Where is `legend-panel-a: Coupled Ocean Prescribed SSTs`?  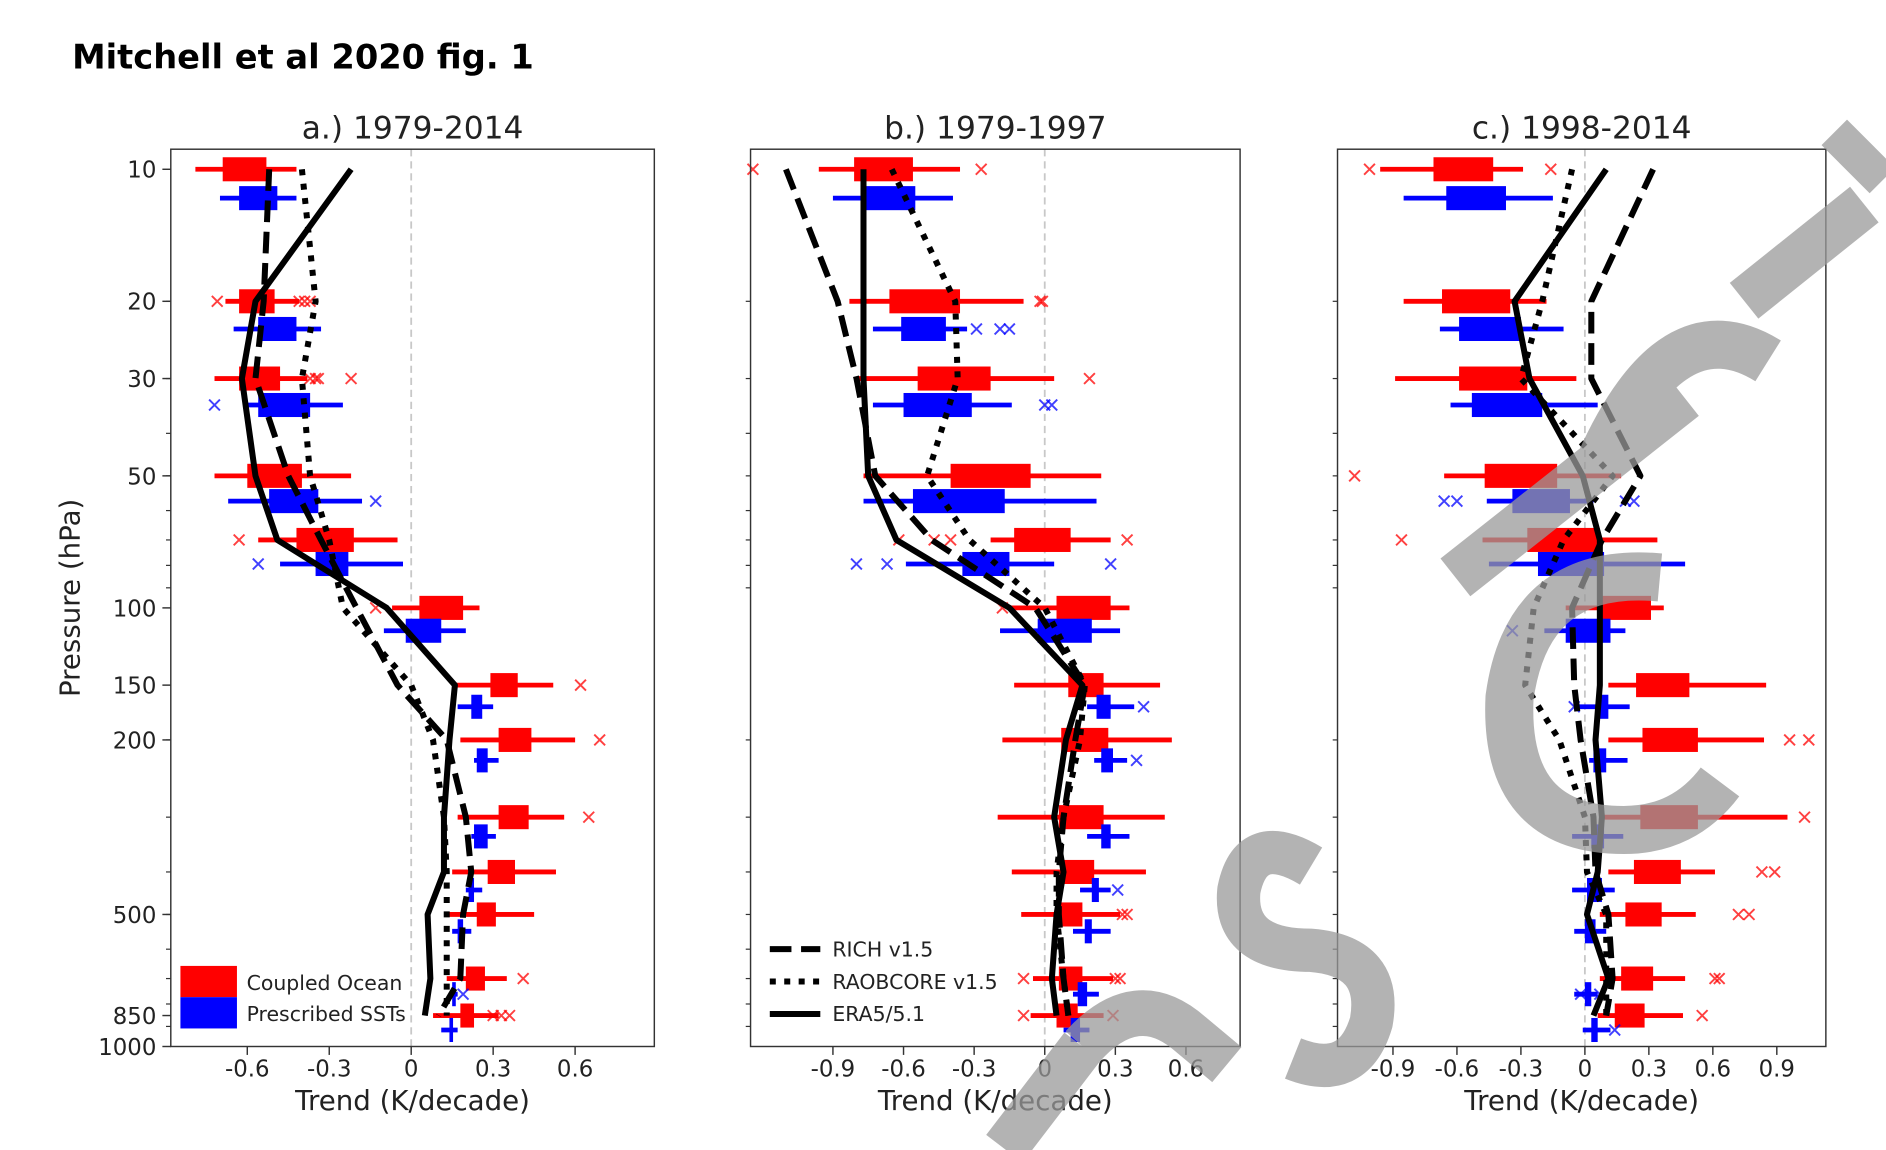
legend-panel-a: Coupled Ocean Prescribed SSTs is located at coordinates (293, 997).